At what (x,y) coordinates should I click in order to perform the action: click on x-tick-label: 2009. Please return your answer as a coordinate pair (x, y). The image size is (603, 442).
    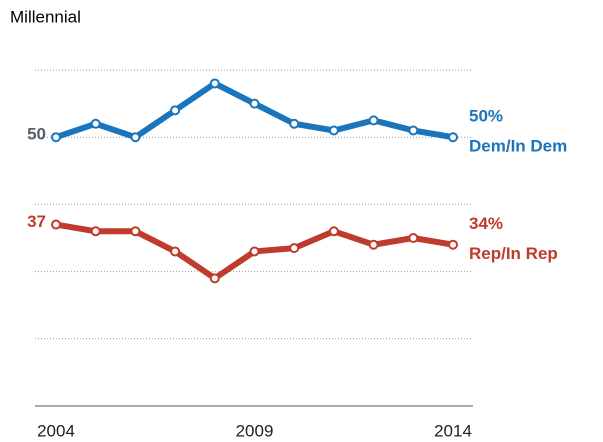
    Looking at the image, I should click on (255, 430).